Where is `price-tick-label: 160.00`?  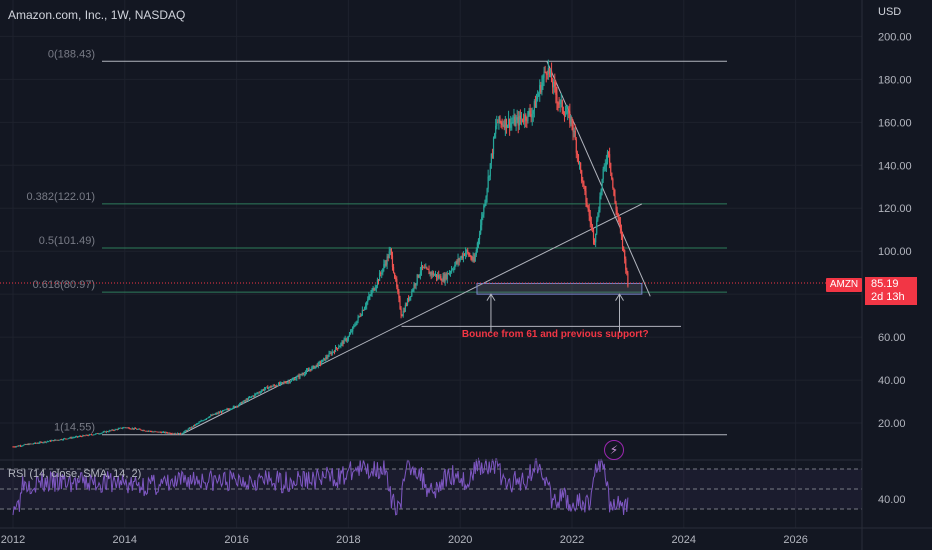
price-tick-label: 160.00 is located at coordinates (895, 123).